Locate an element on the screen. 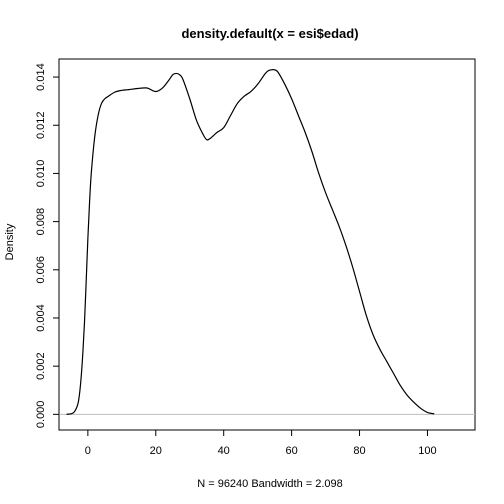 This screenshot has width=504, height=504. y-axis: 0.000 0.002 0.004 0.006 0.008 0.010 0.012 0.014 is located at coordinates (47, 246).